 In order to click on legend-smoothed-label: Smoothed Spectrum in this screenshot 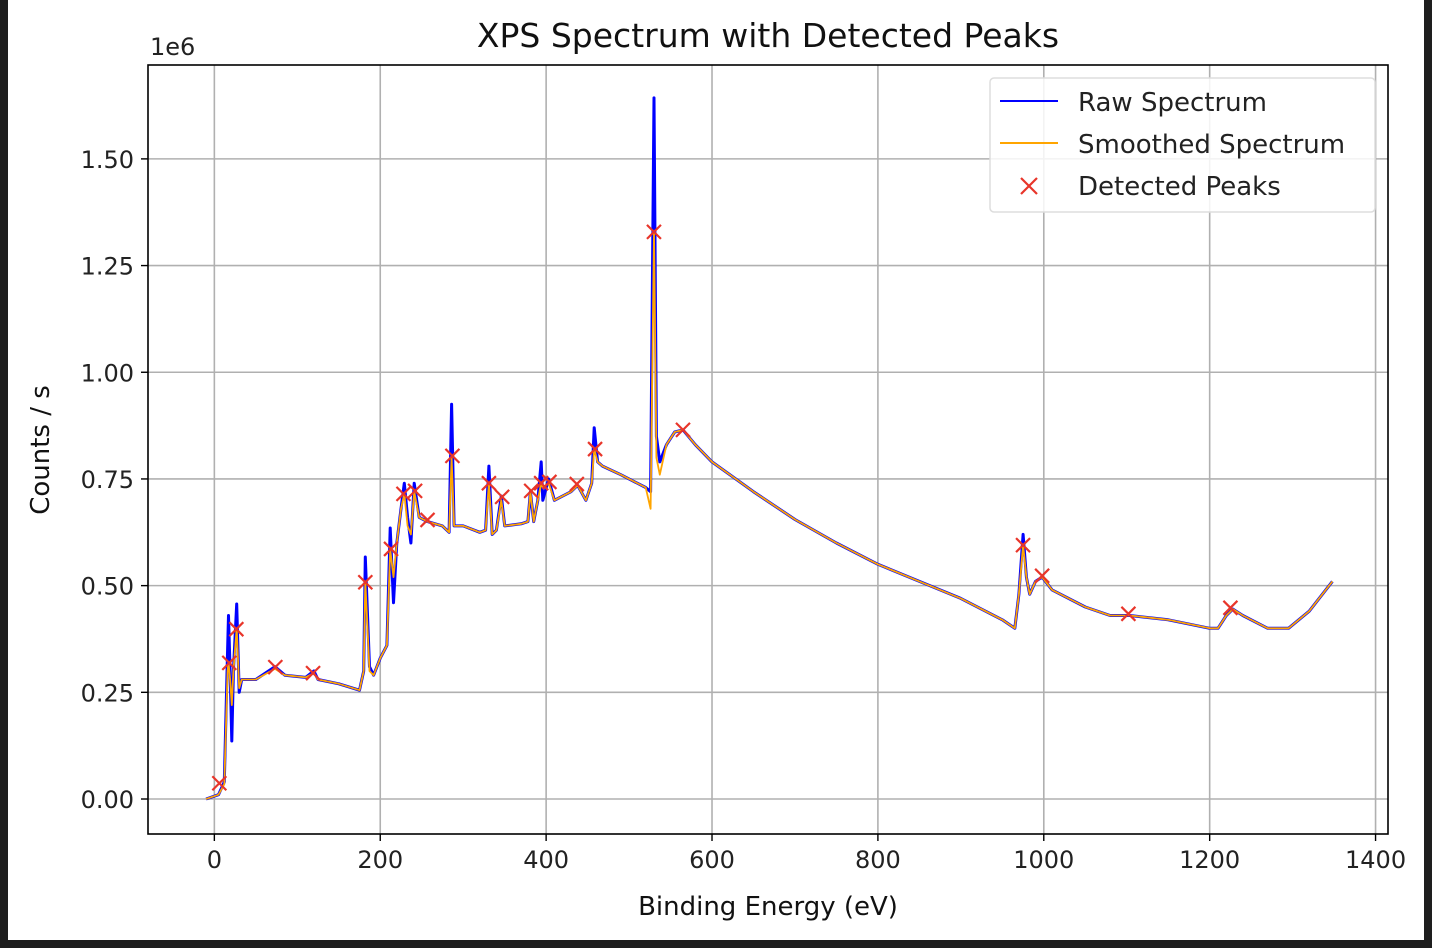, I will do `click(1211, 145)`.